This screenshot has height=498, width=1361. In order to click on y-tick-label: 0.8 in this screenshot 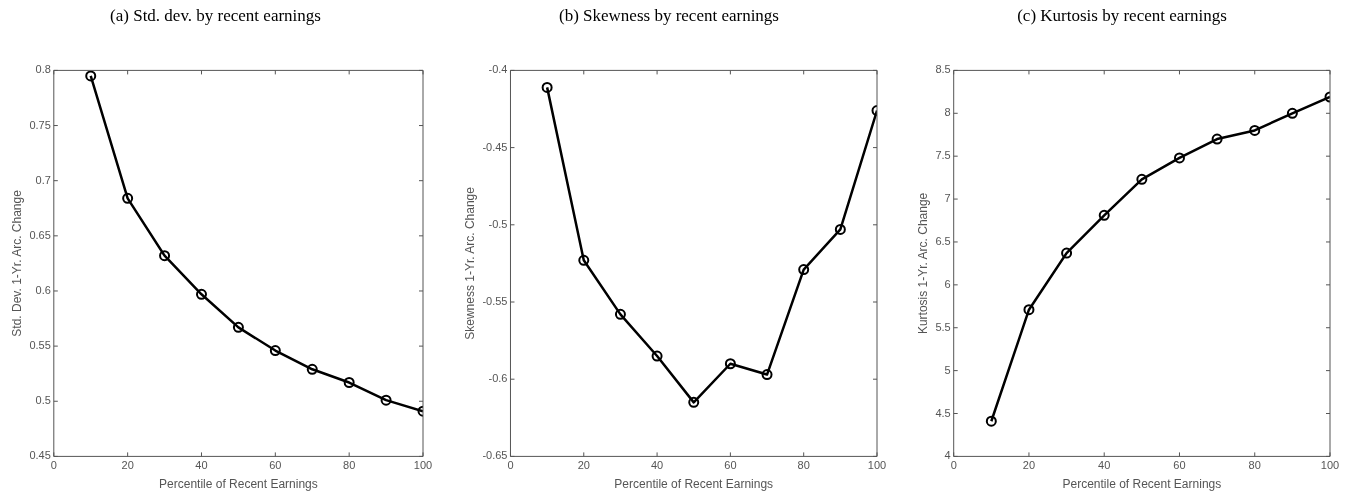, I will do `click(43, 69)`.